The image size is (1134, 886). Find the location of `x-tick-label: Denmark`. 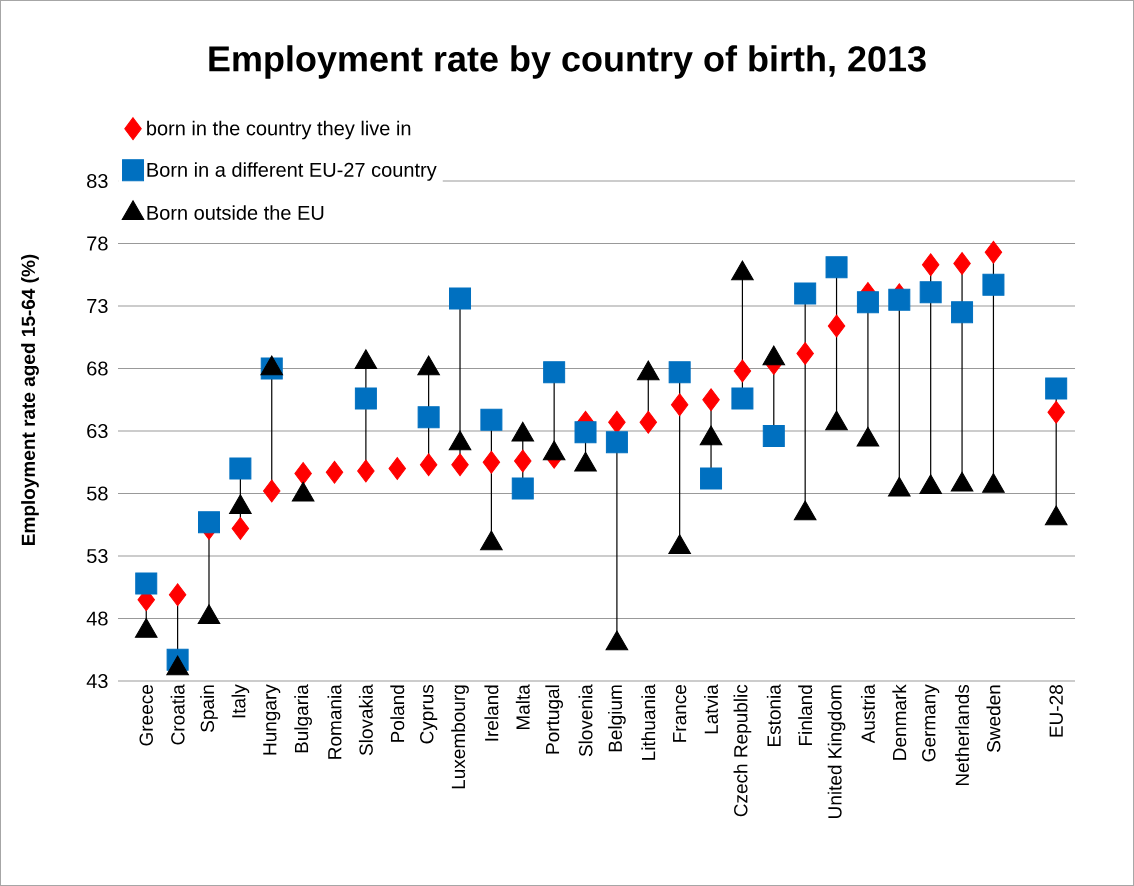

x-tick-label: Denmark is located at coordinates (899, 722).